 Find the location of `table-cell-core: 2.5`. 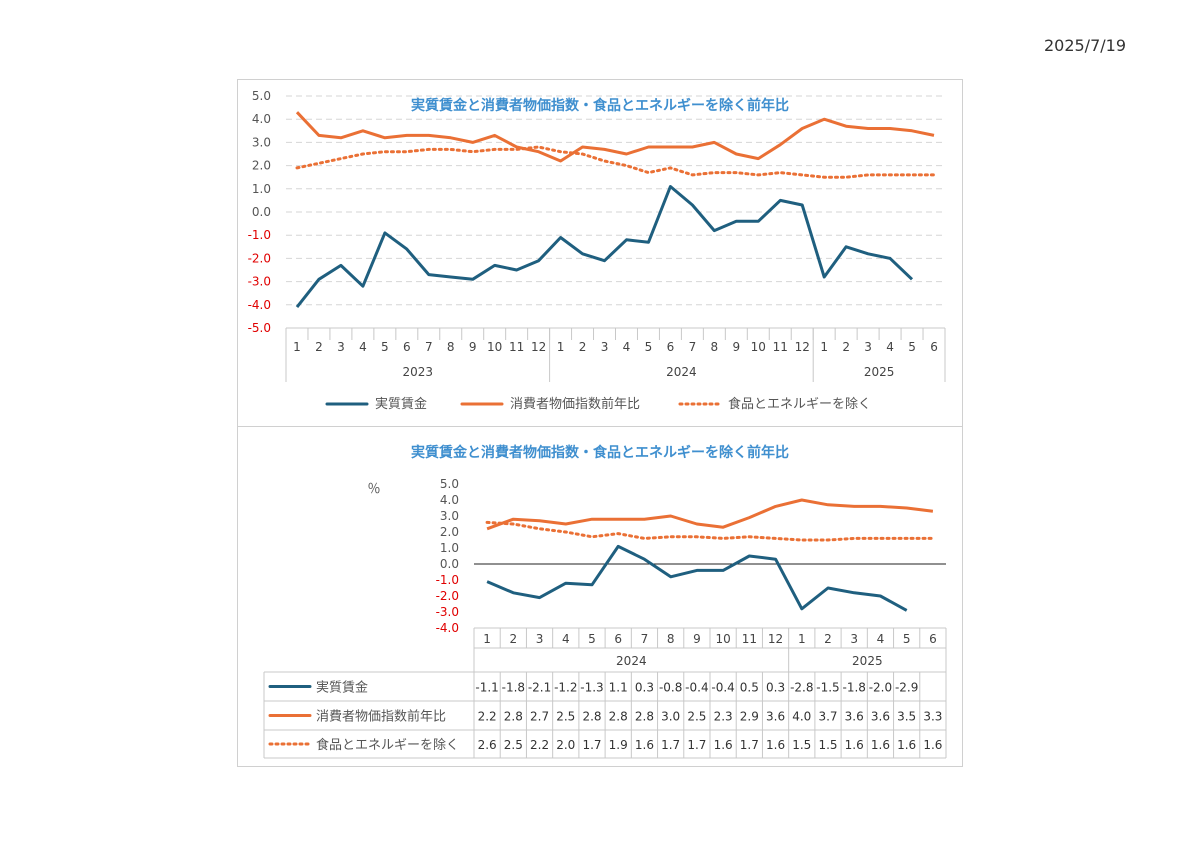

table-cell-core: 2.5 is located at coordinates (513, 745).